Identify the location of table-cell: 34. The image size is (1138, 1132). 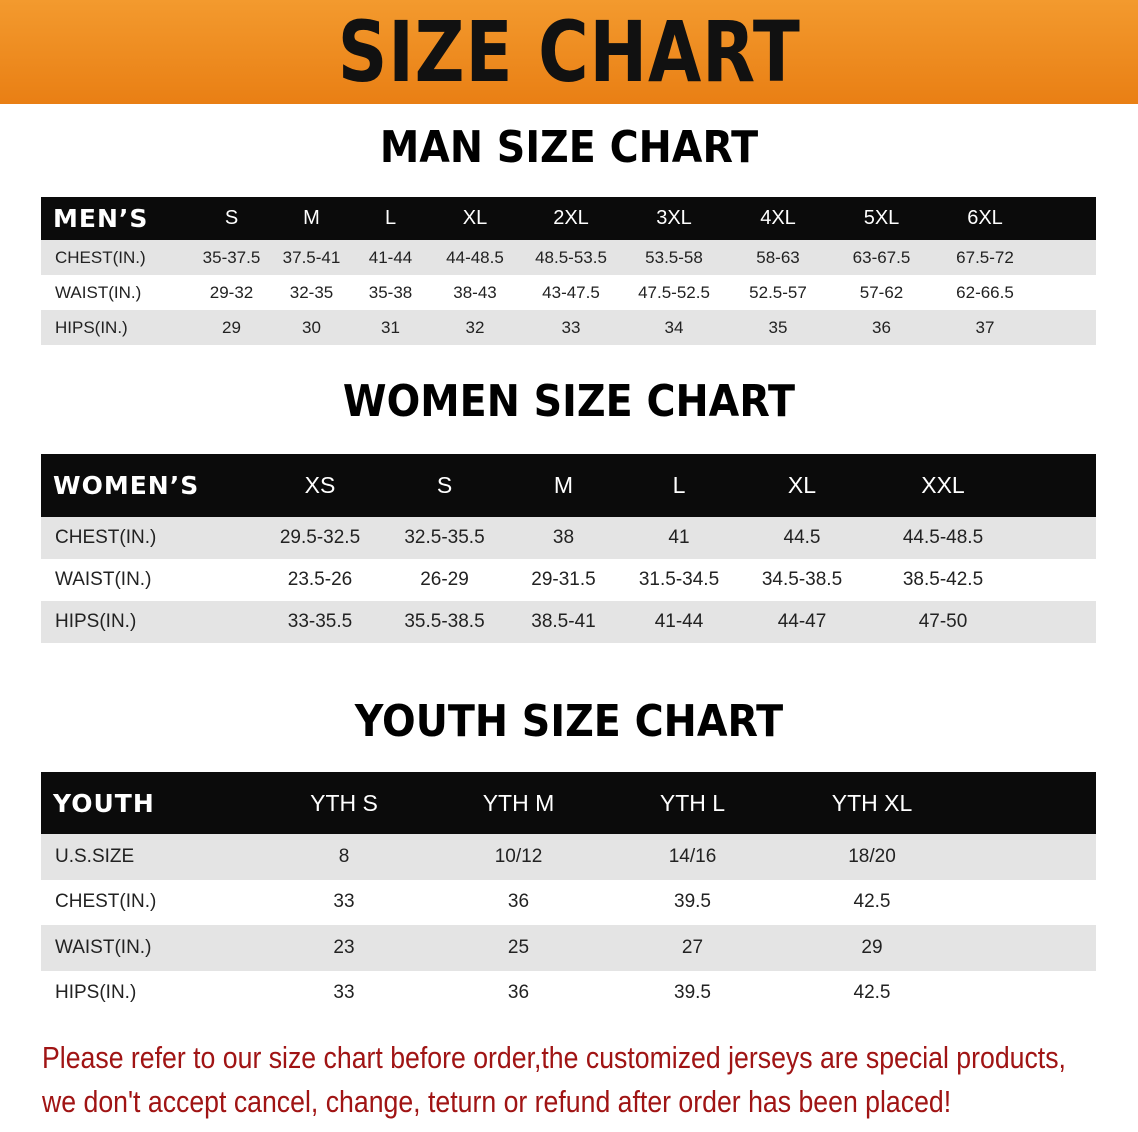
(674, 327).